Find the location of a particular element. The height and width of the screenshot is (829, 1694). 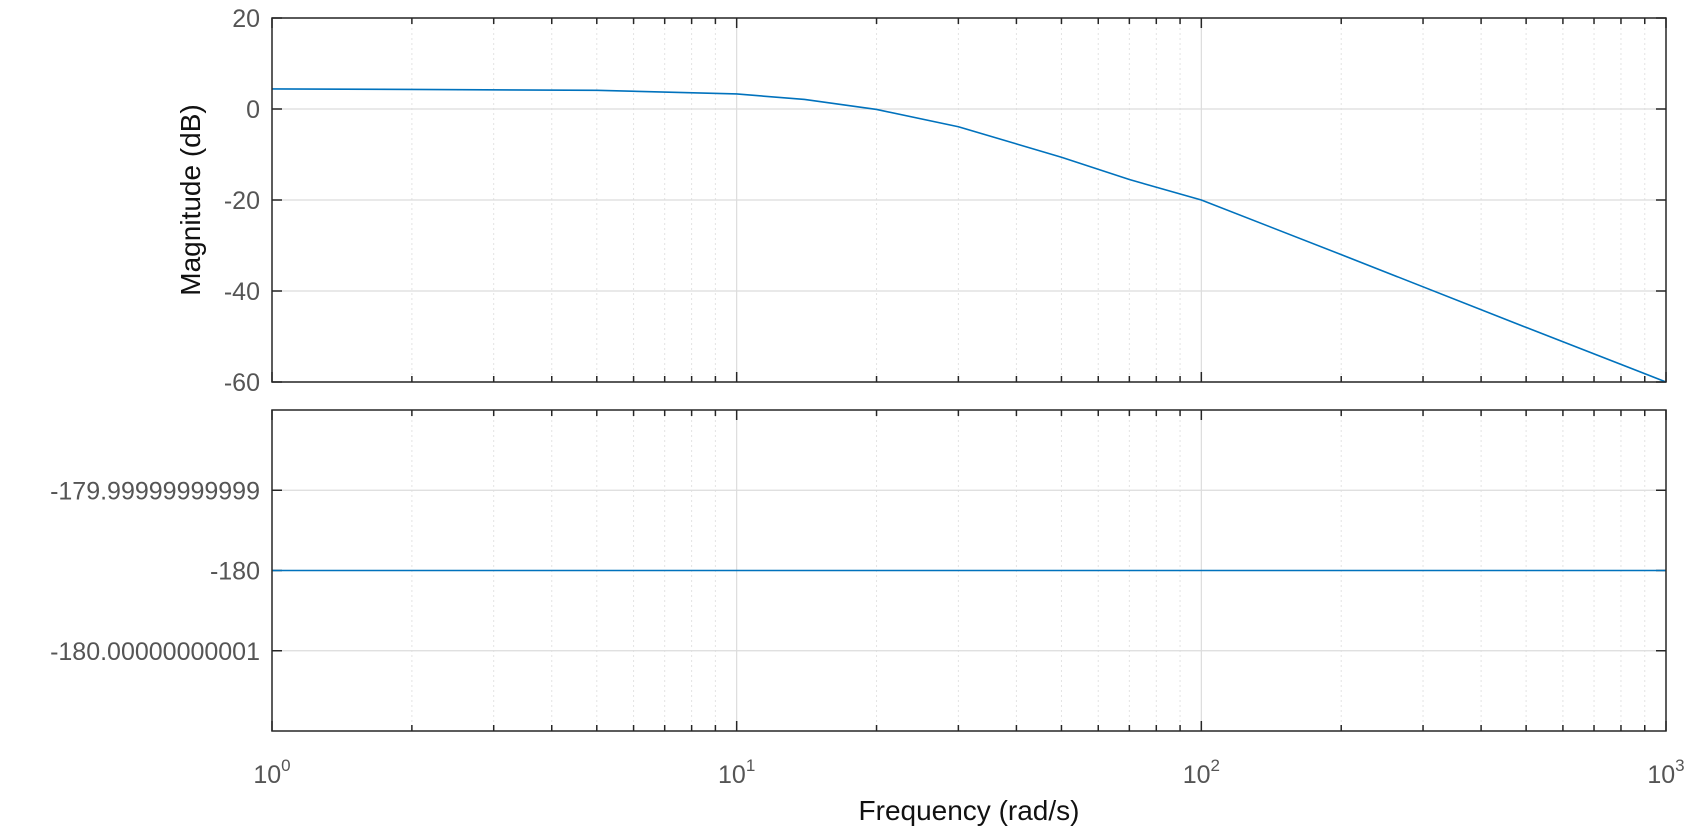

phase-y-tick-label: -180 is located at coordinates (235, 572).